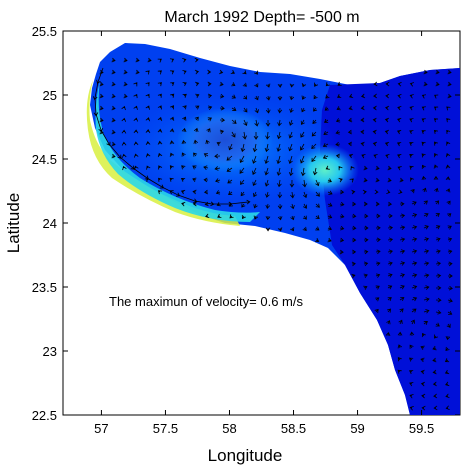 The image size is (471, 466). Describe the element at coordinates (44, 159) in the screenshot. I see `y-tick-label: 24.5` at that location.